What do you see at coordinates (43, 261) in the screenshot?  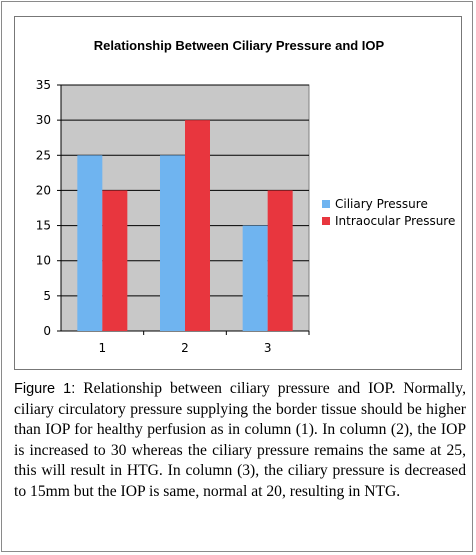 I see `y-tick-label-10: 10` at bounding box center [43, 261].